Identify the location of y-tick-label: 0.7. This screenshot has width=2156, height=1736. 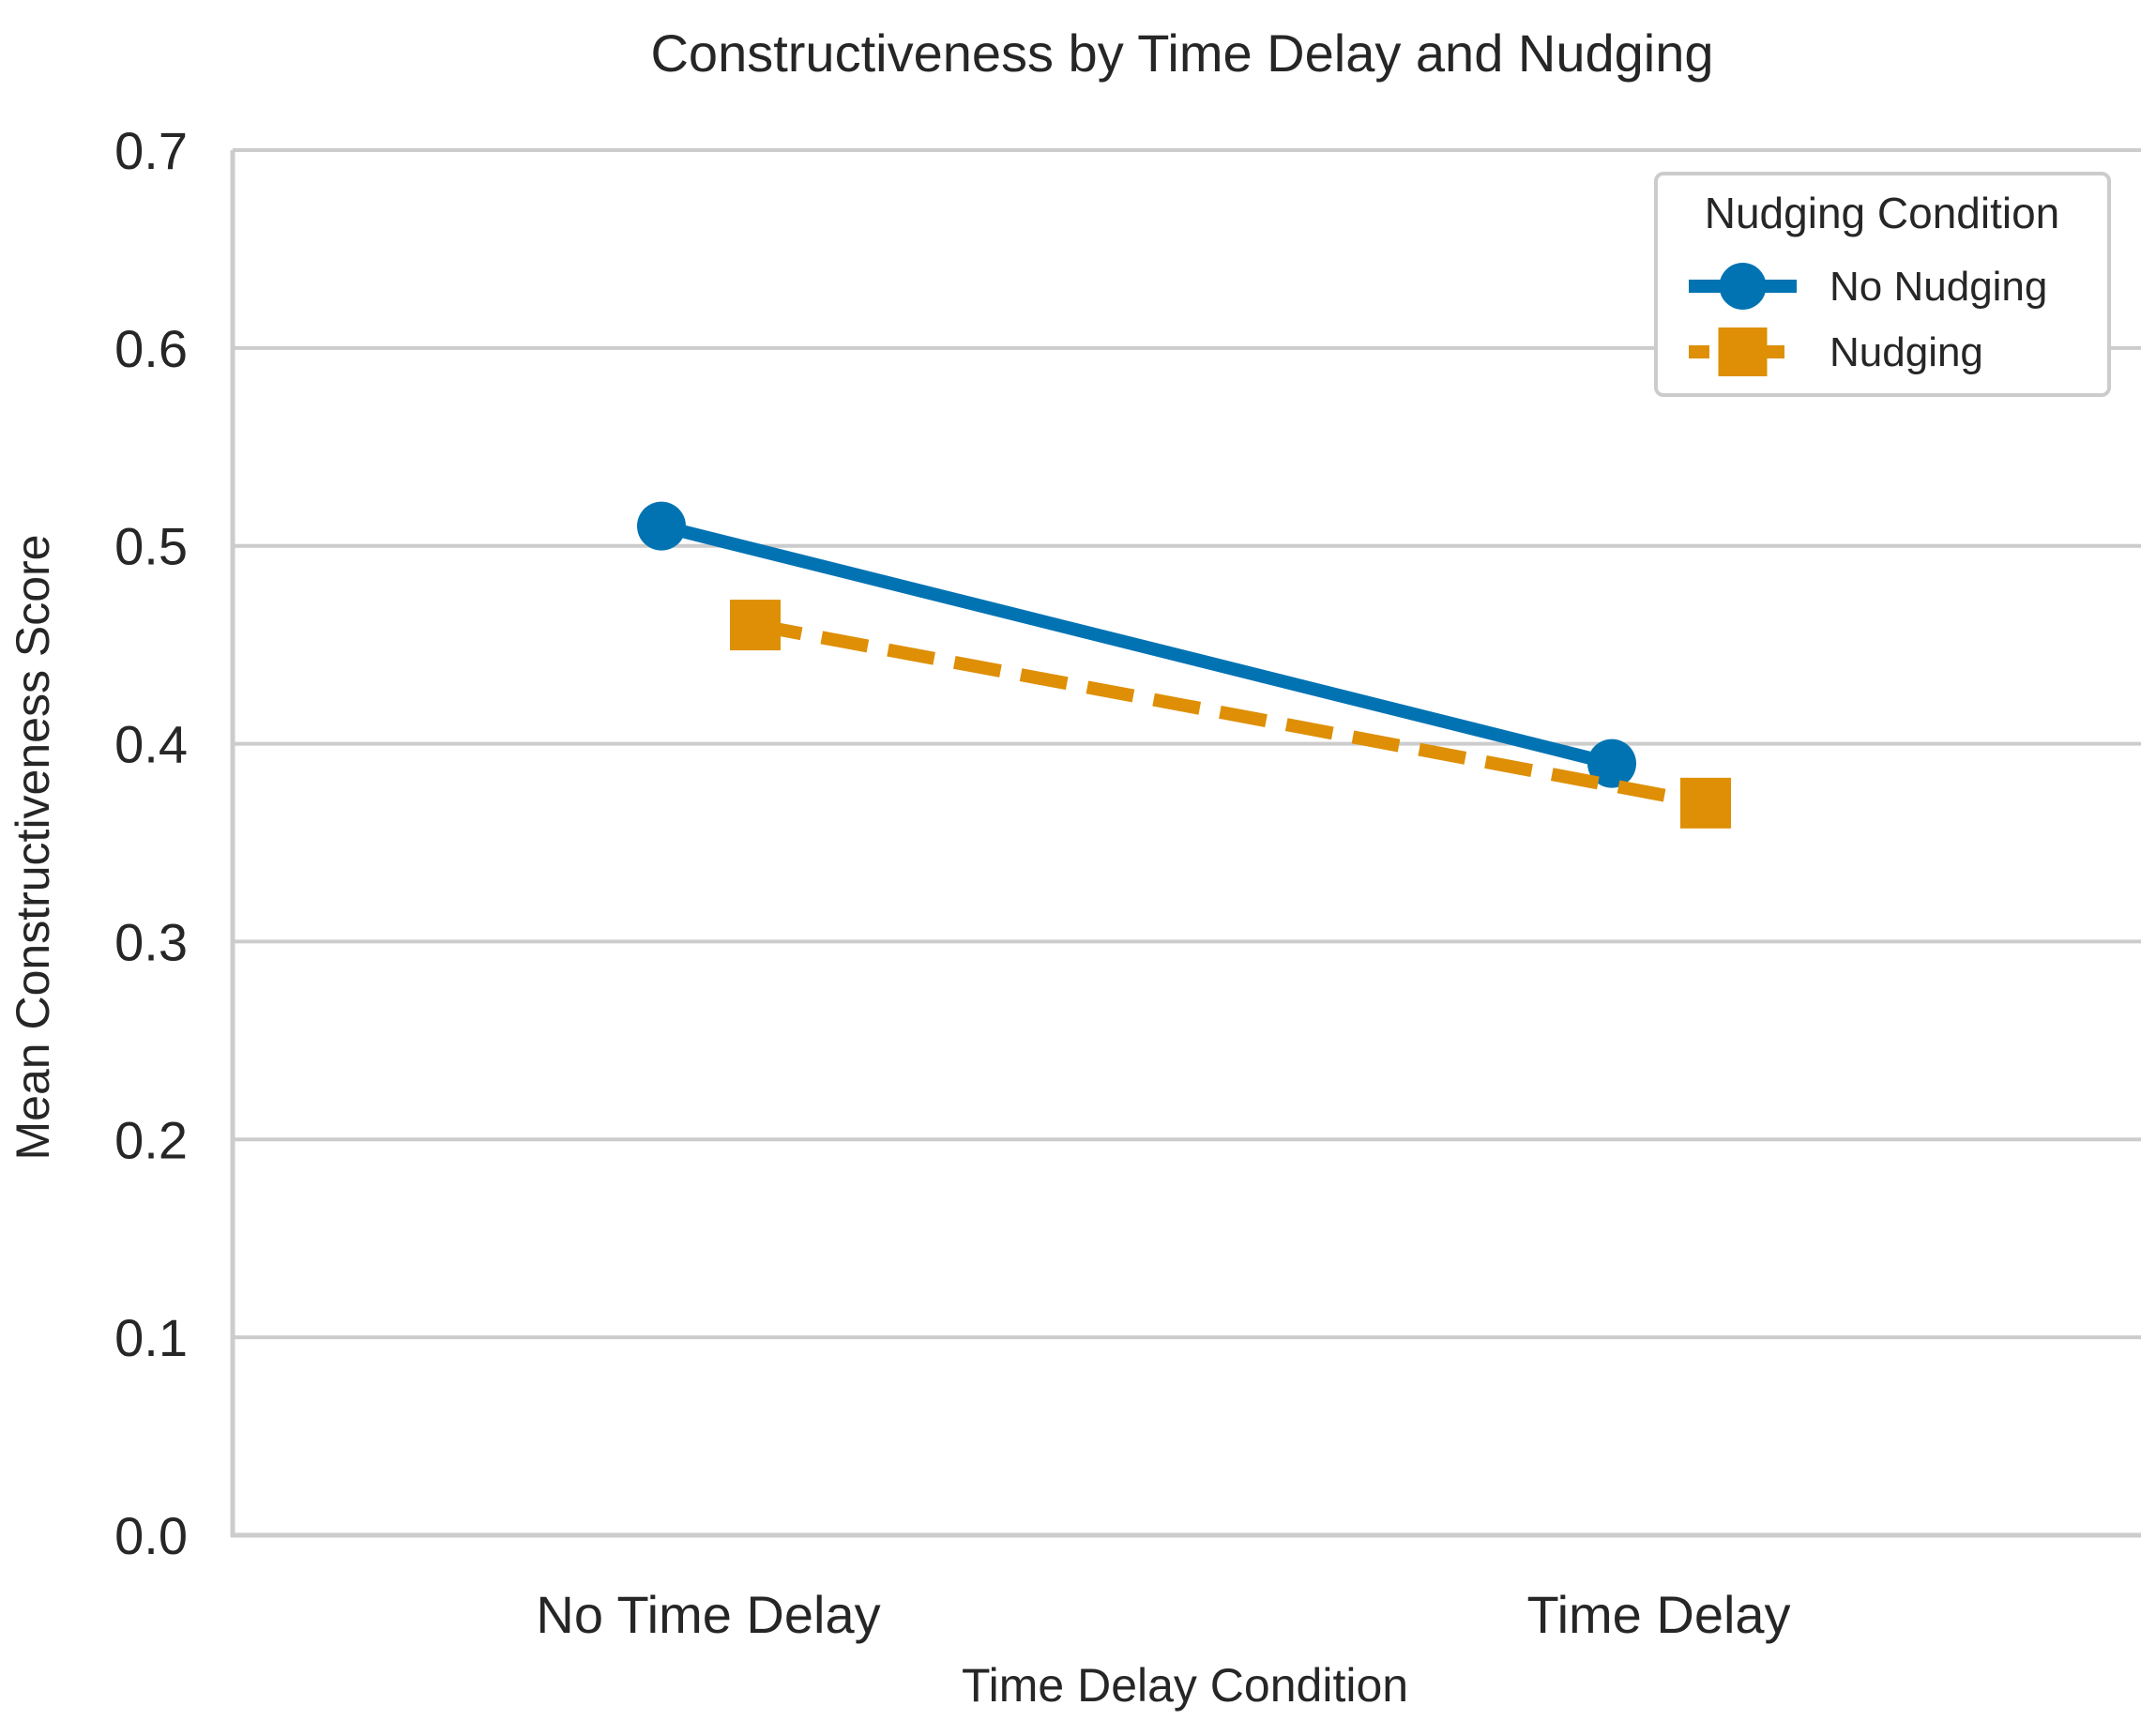
(151, 150).